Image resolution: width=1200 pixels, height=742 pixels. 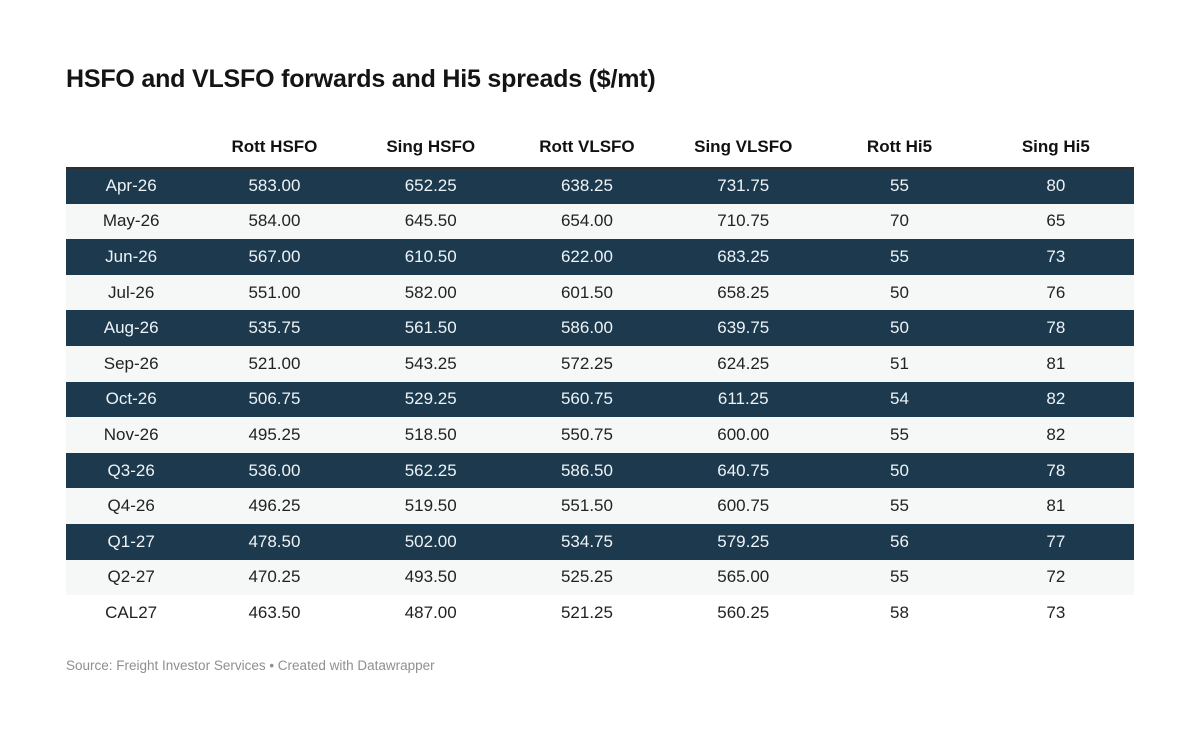 What do you see at coordinates (587, 185) in the screenshot?
I see `value-cell: 638.25` at bounding box center [587, 185].